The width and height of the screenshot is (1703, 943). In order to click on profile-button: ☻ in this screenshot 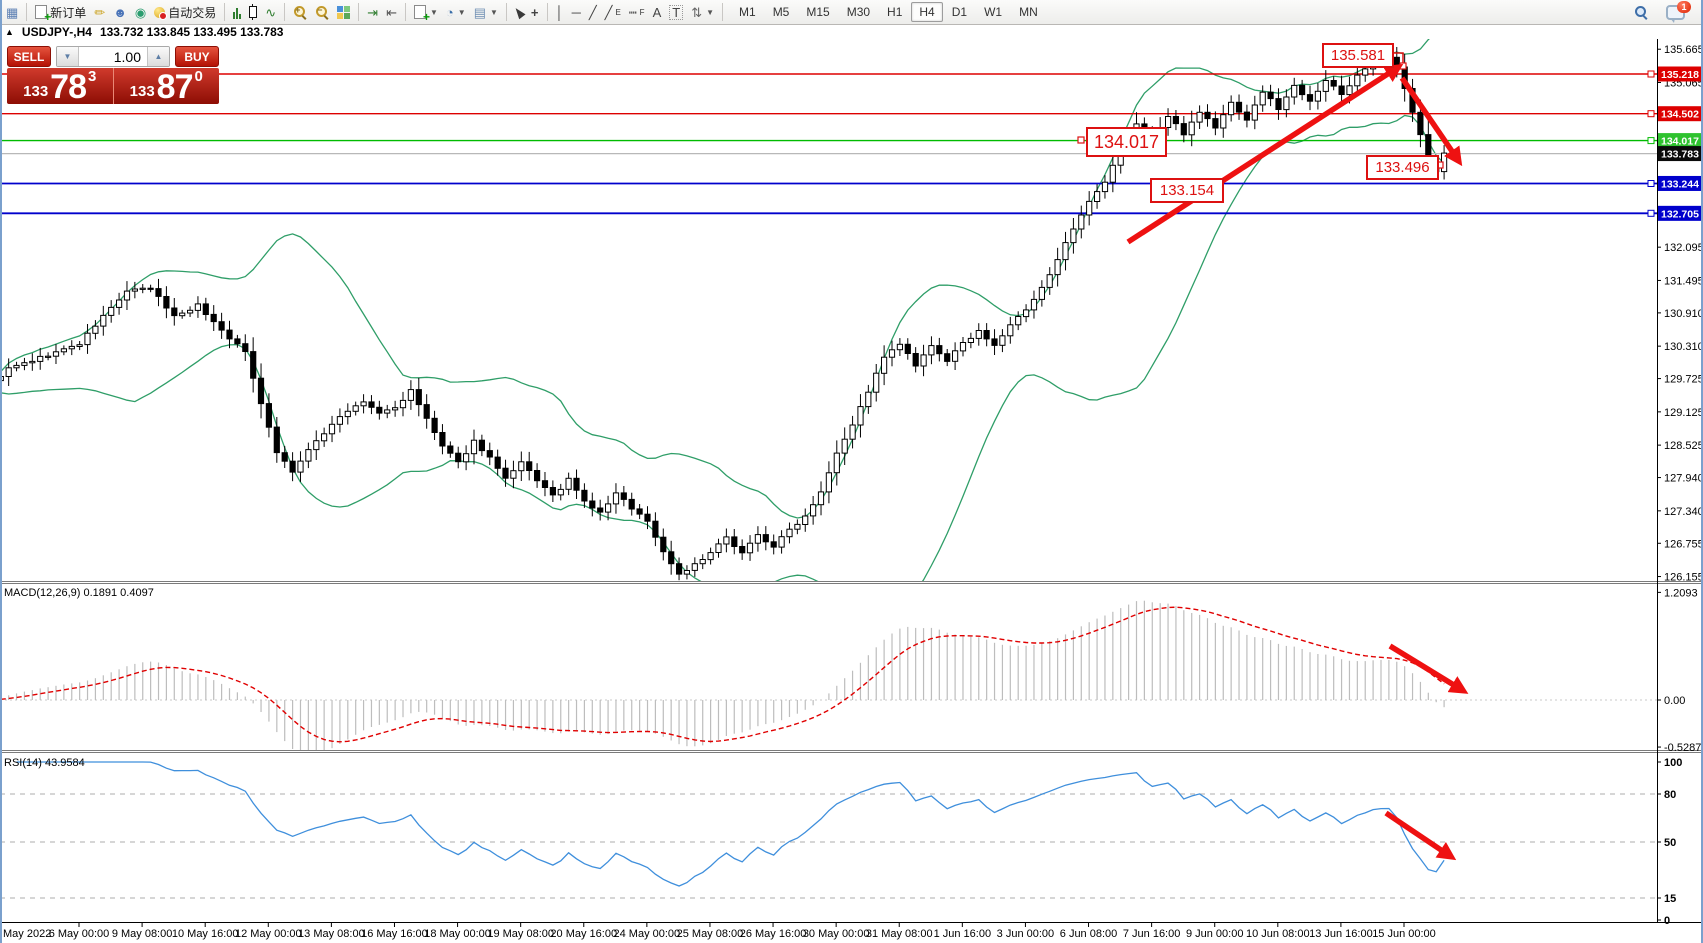, I will do `click(120, 12)`.